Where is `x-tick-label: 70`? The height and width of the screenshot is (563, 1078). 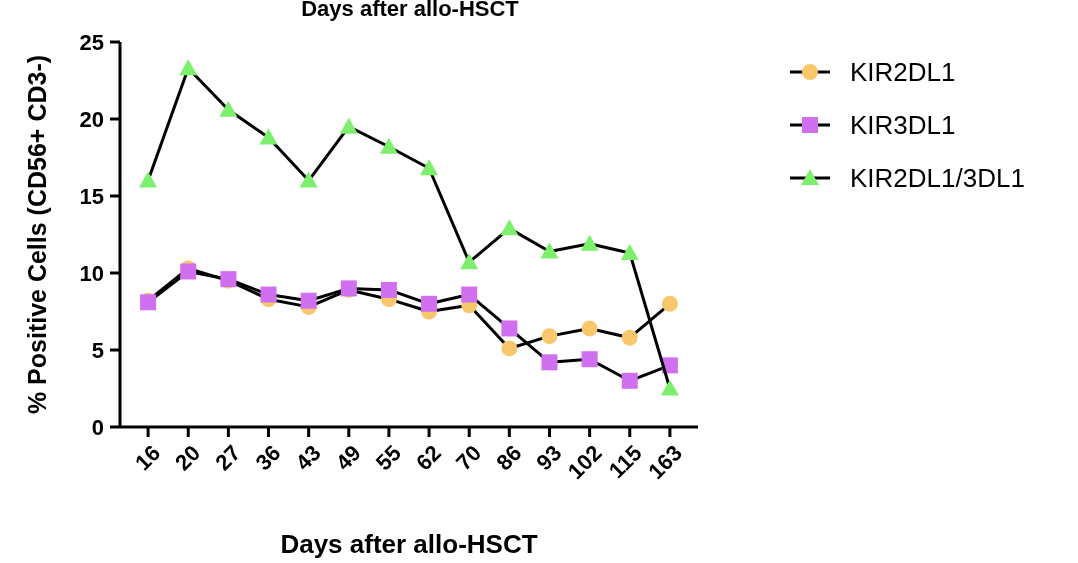 x-tick-label: 70 is located at coordinates (469, 458).